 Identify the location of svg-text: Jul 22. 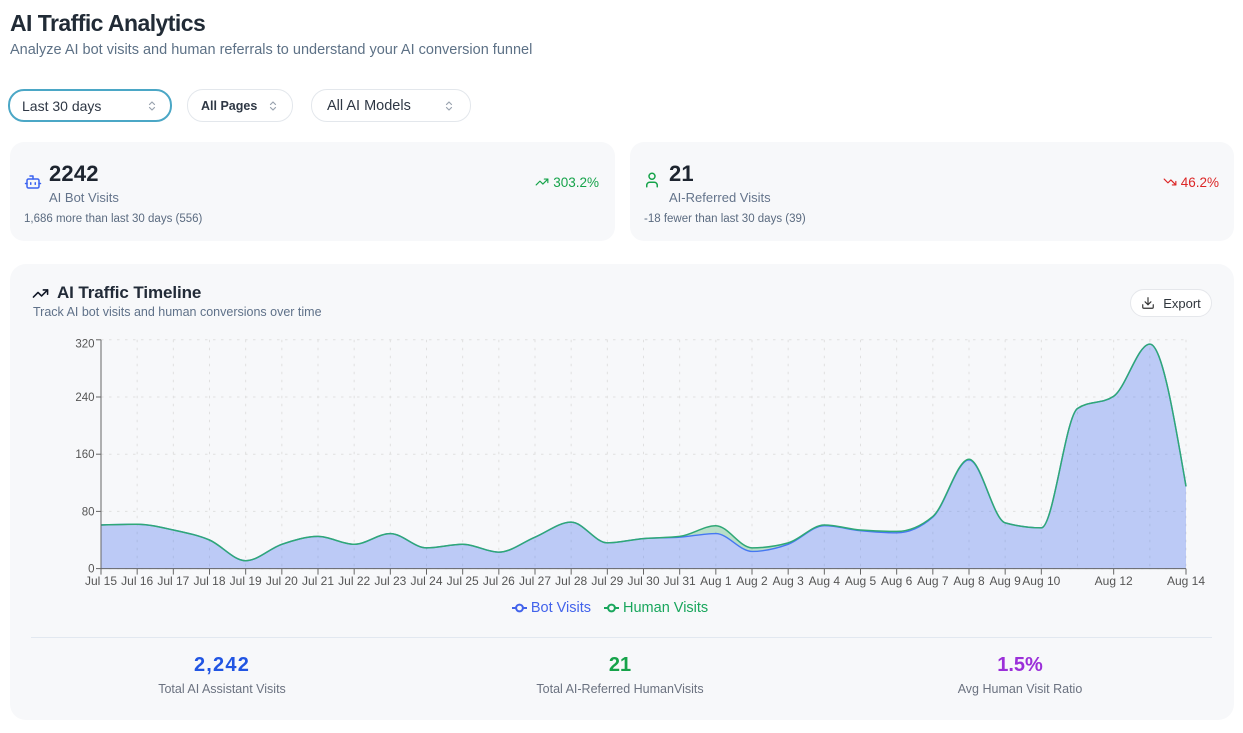
(354, 581).